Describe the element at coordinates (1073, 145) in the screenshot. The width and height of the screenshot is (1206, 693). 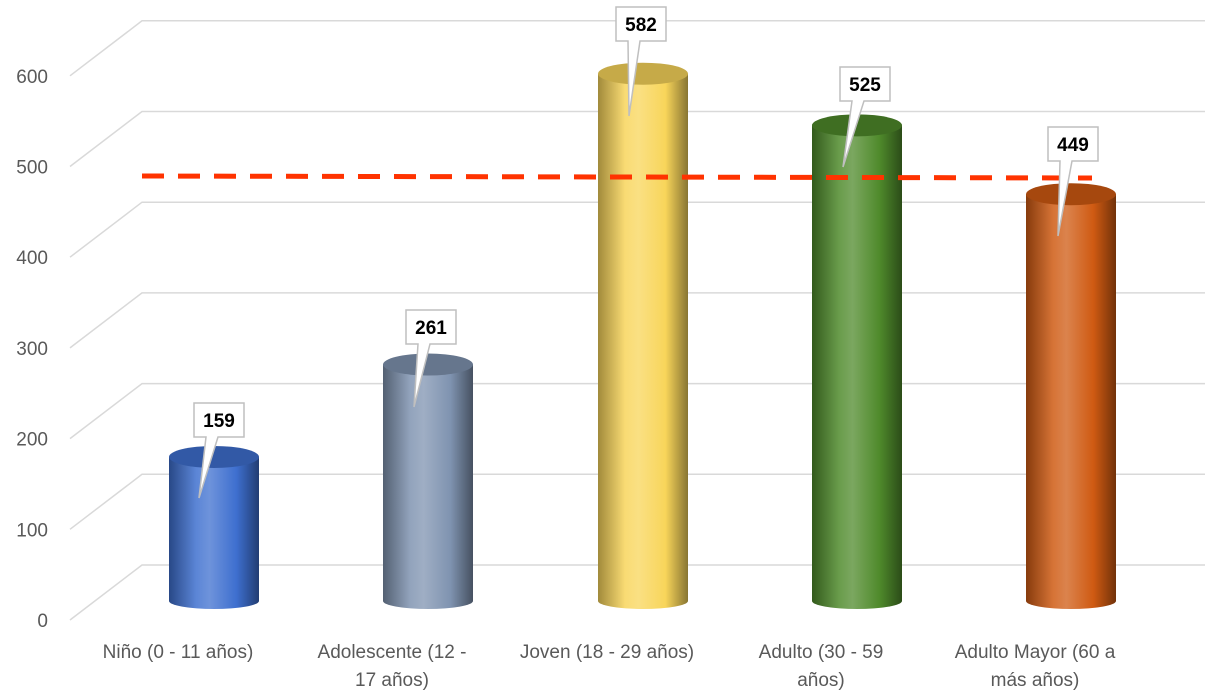
I see `data-label: 449` at that location.